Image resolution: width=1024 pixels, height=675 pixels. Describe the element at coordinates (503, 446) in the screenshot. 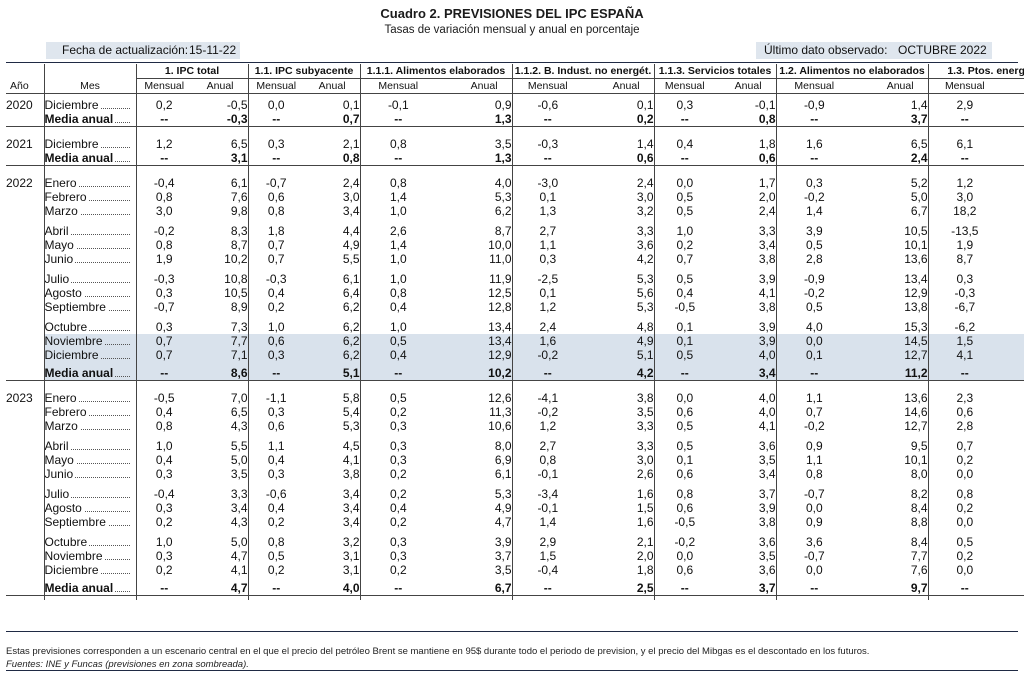

I see `annual-value-cell: 8,0` at that location.